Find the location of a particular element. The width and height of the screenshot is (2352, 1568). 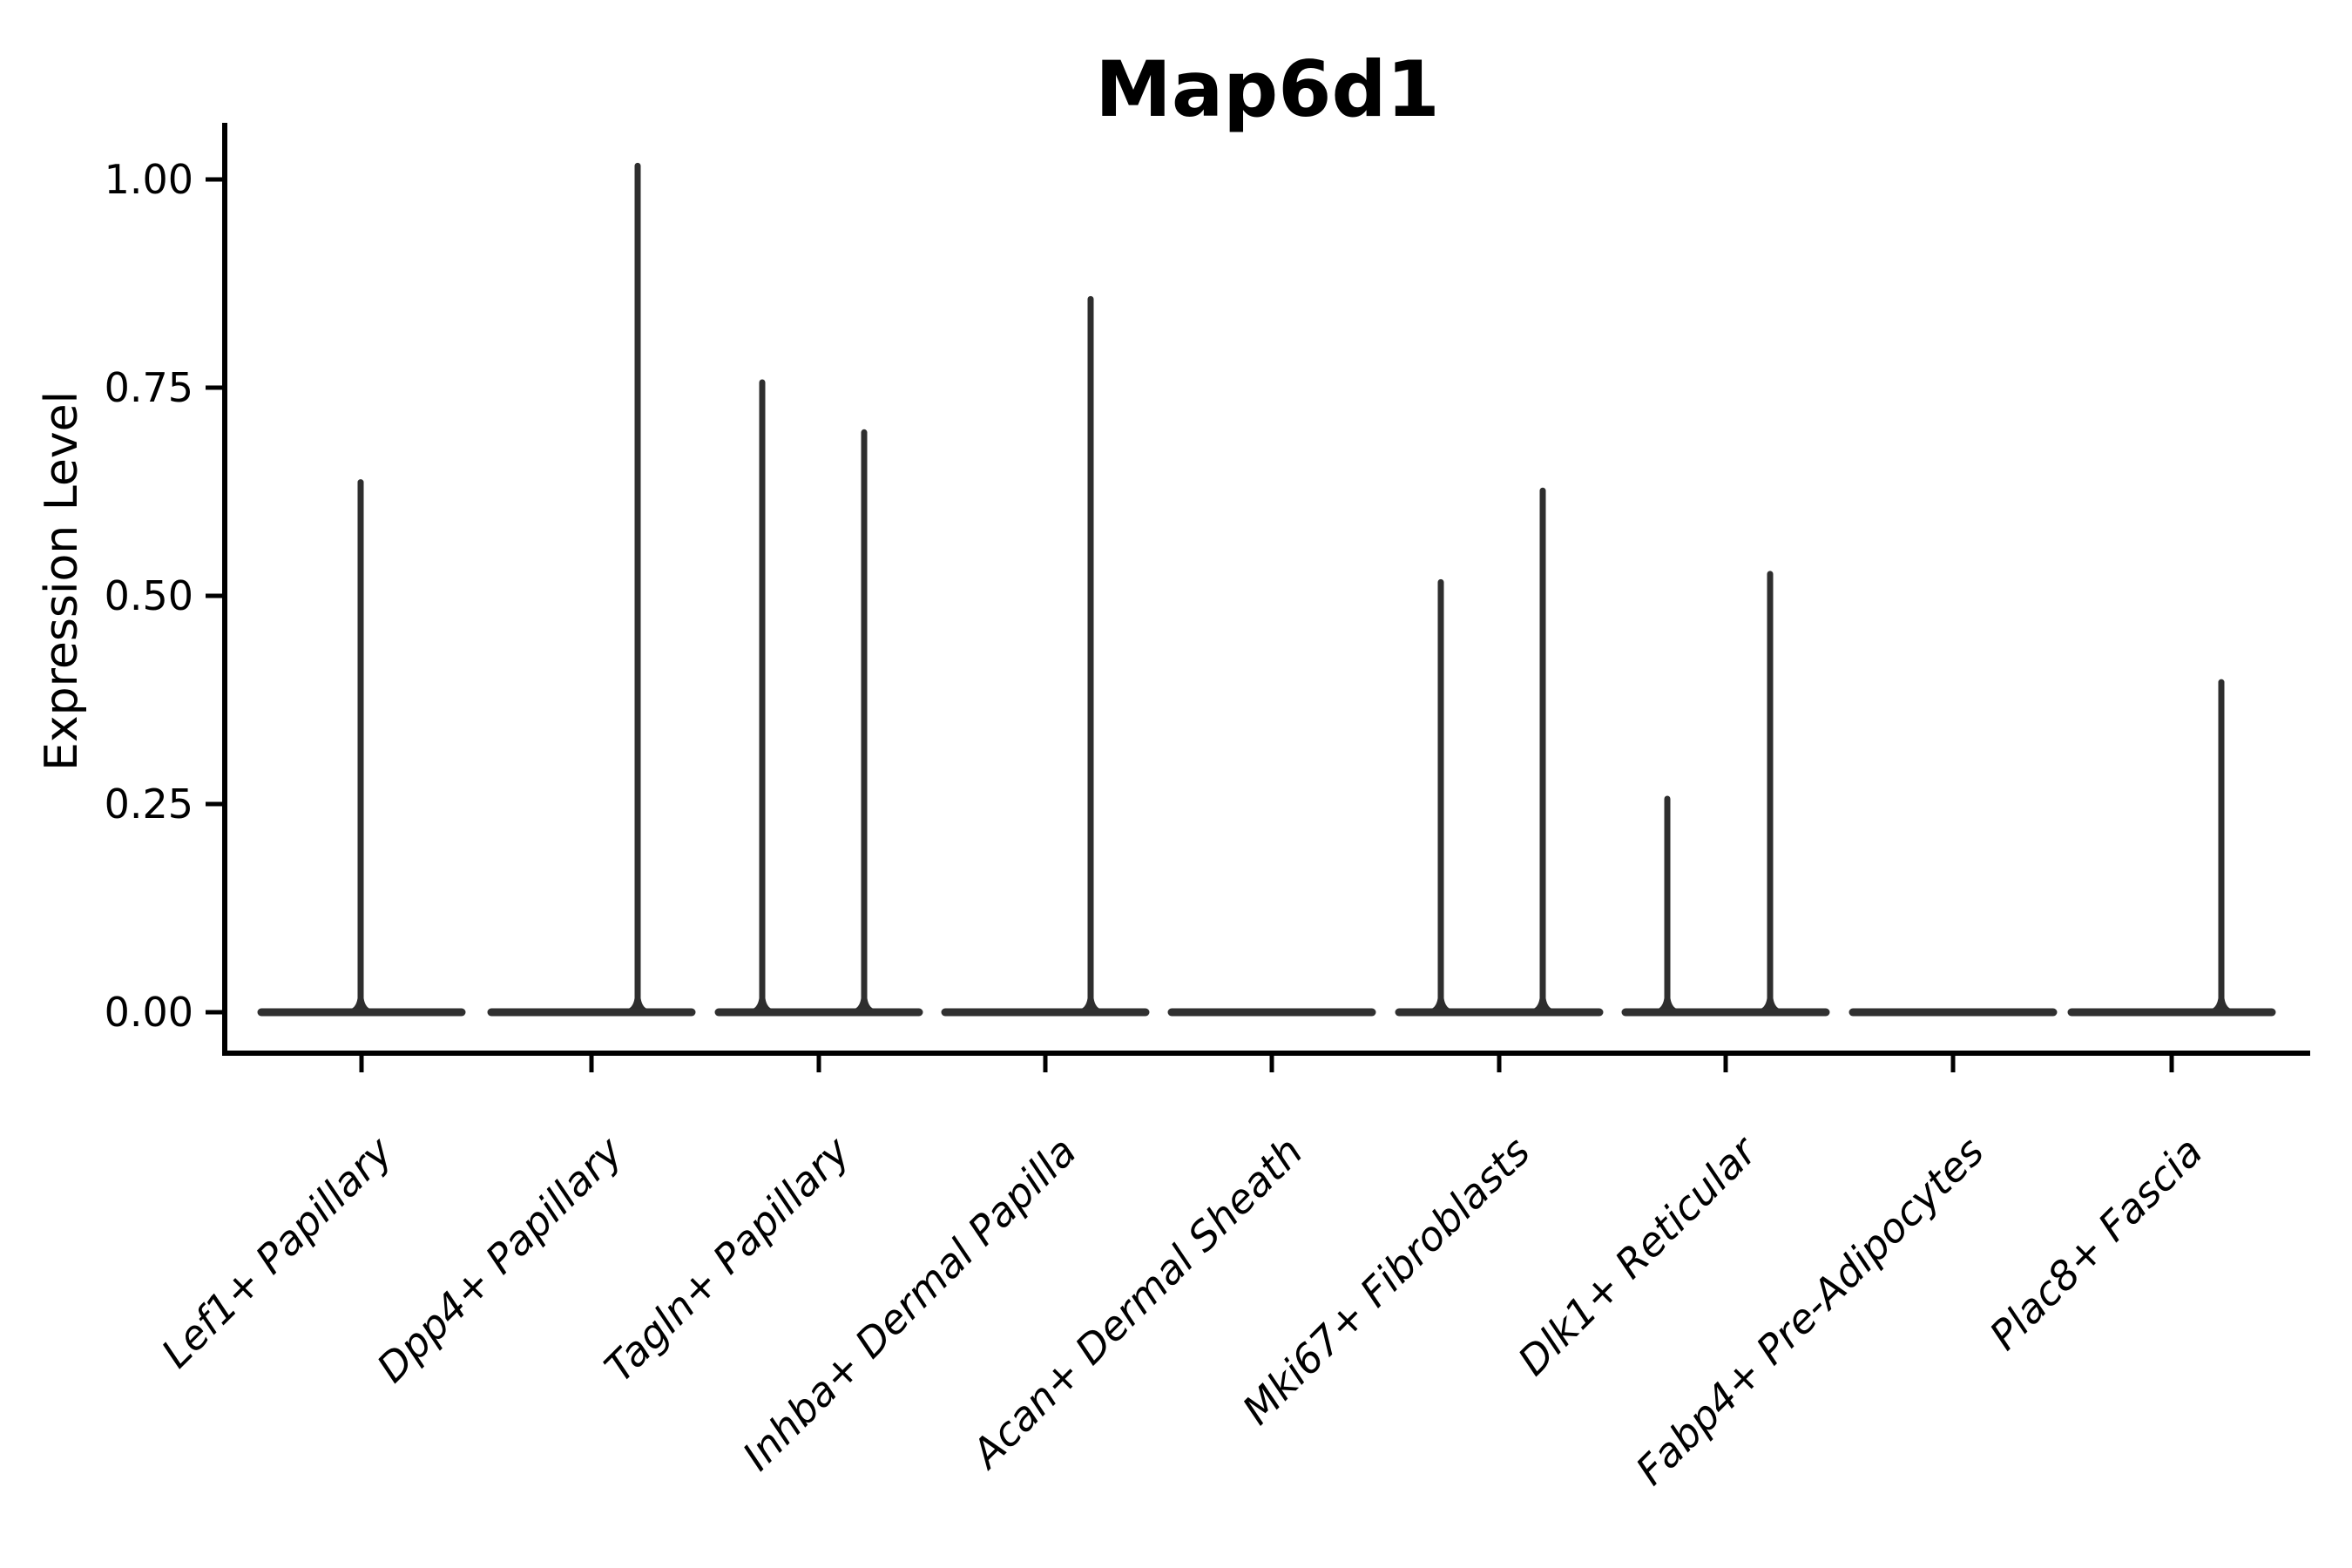

violin-tagln-papillary is located at coordinates (818, 698).